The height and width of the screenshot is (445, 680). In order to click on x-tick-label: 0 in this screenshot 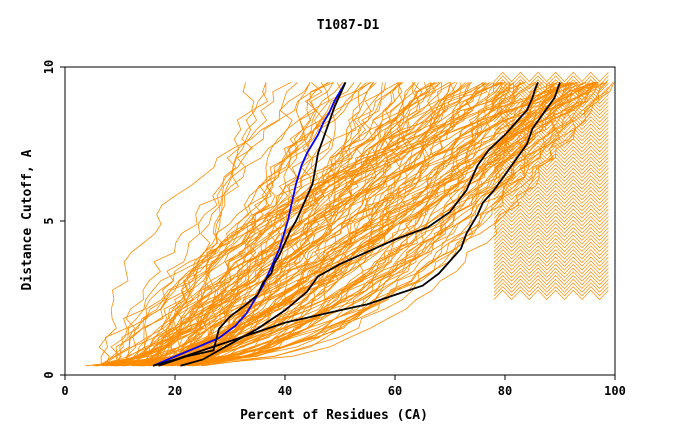, I will do `click(64, 391)`.